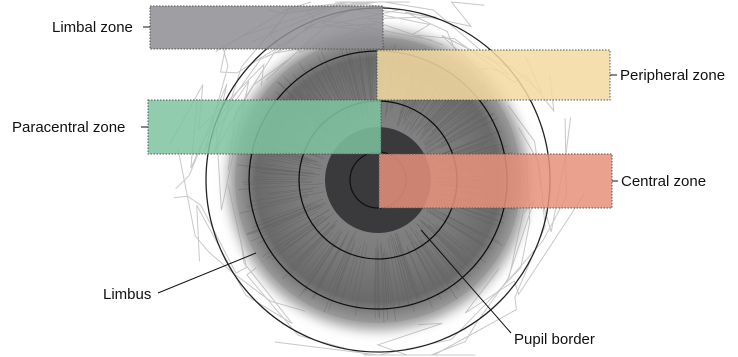  I want to click on peripheral-zone-box, so click(493, 75).